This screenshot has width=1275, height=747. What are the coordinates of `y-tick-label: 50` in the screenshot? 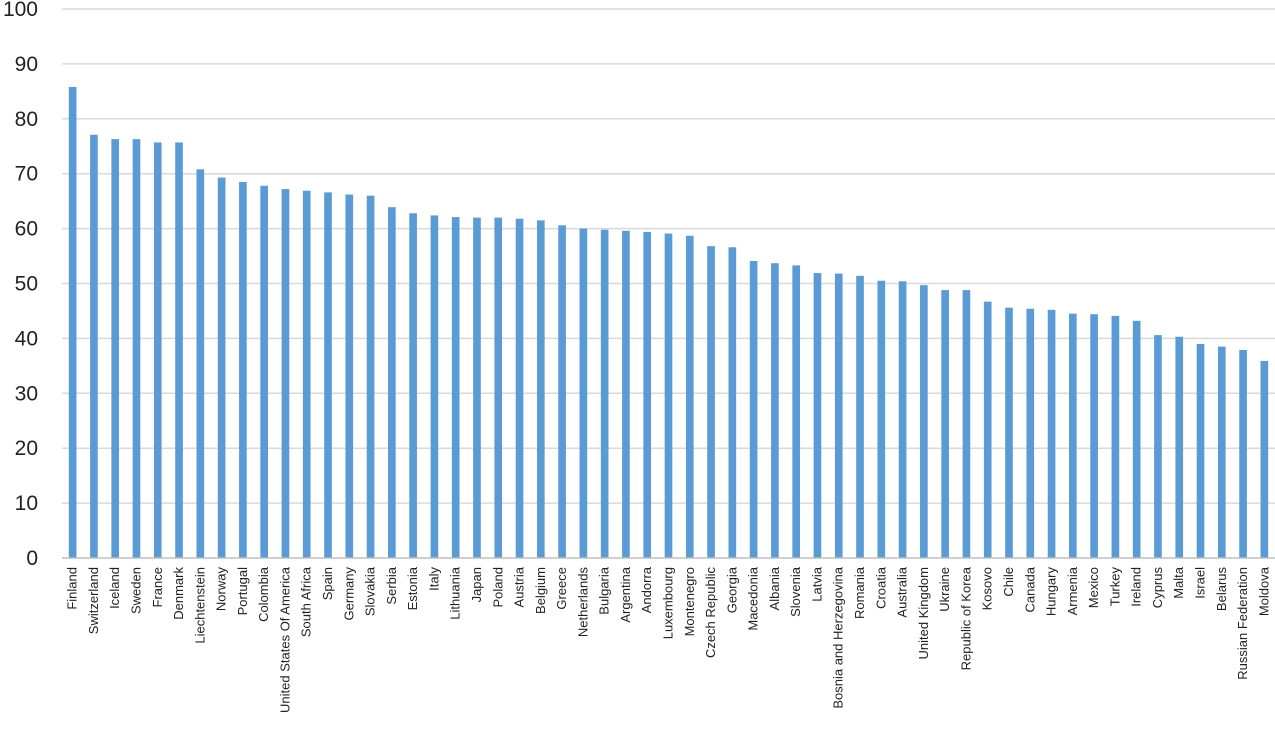 It's located at (26, 284).